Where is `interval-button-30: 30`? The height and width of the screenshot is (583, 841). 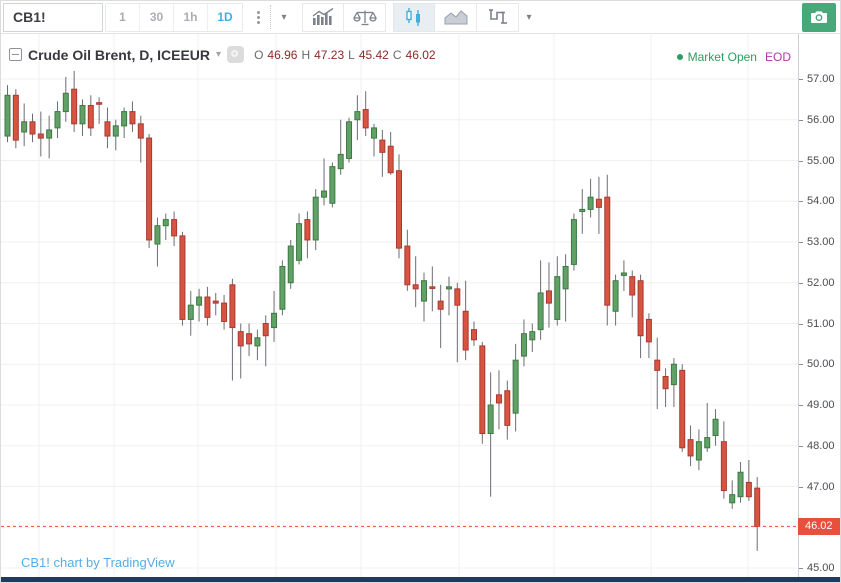 interval-button-30: 30 is located at coordinates (157, 17).